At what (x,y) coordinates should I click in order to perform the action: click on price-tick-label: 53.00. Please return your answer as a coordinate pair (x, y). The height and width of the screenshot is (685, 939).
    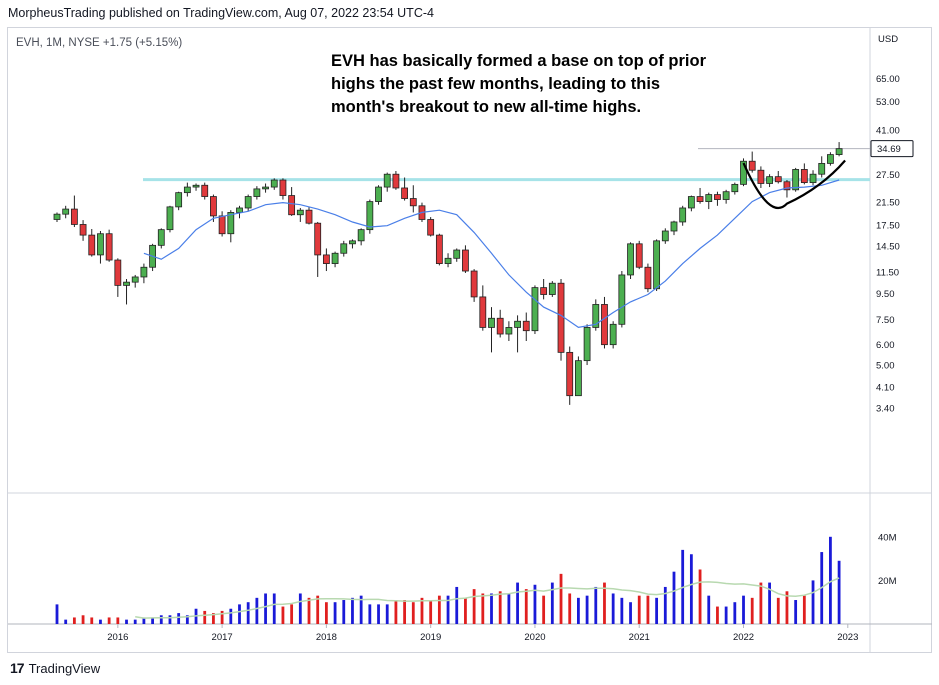
    Looking at the image, I should click on (888, 102).